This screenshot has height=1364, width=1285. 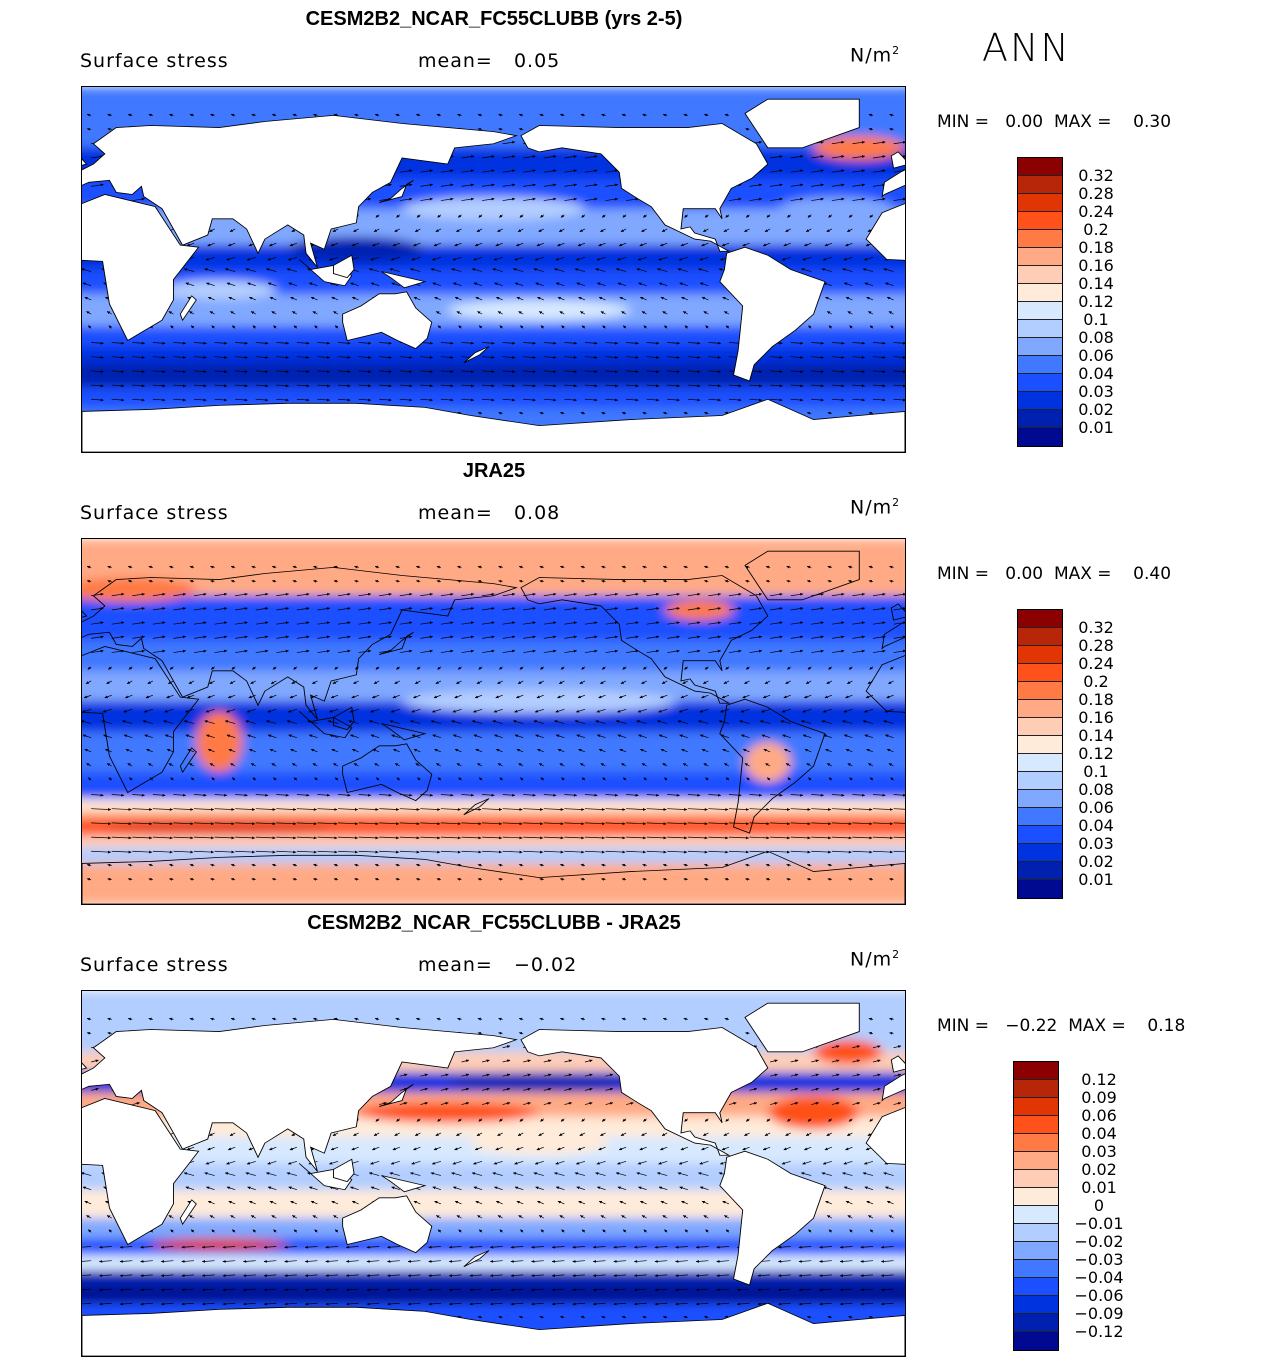 I want to click on panel-title: CESM2B2_NCAR_FC55CLUBB - JRA25, so click(x=494, y=923).